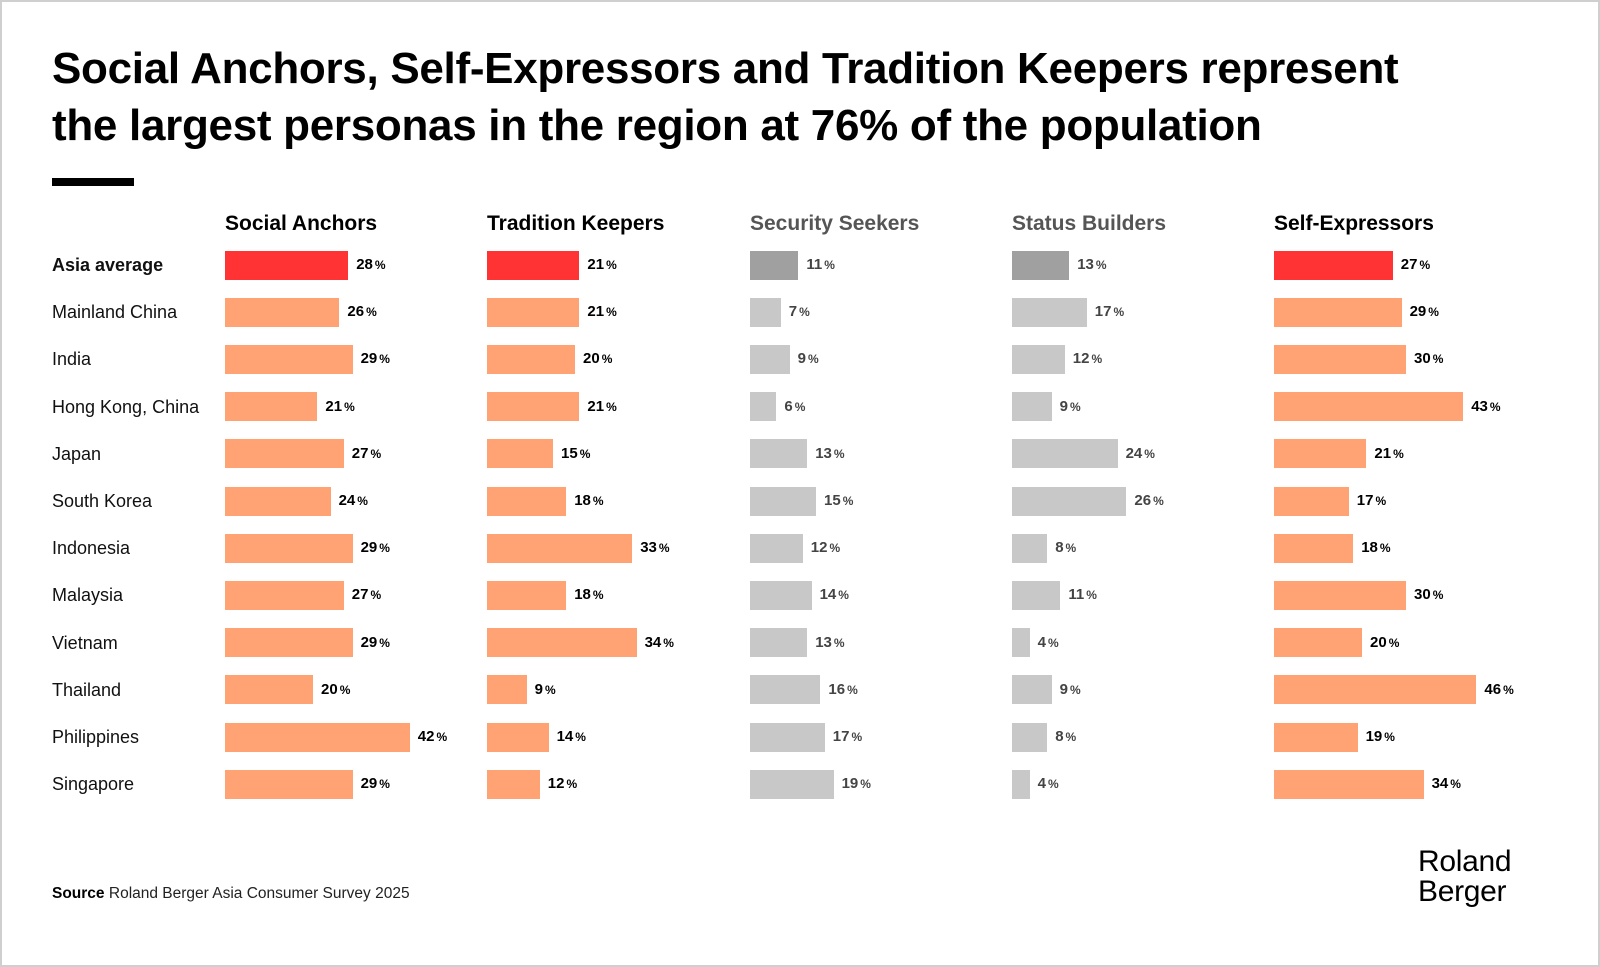  Describe the element at coordinates (287, 265) in the screenshot. I see `bar-social-anchors-asia-average` at that location.